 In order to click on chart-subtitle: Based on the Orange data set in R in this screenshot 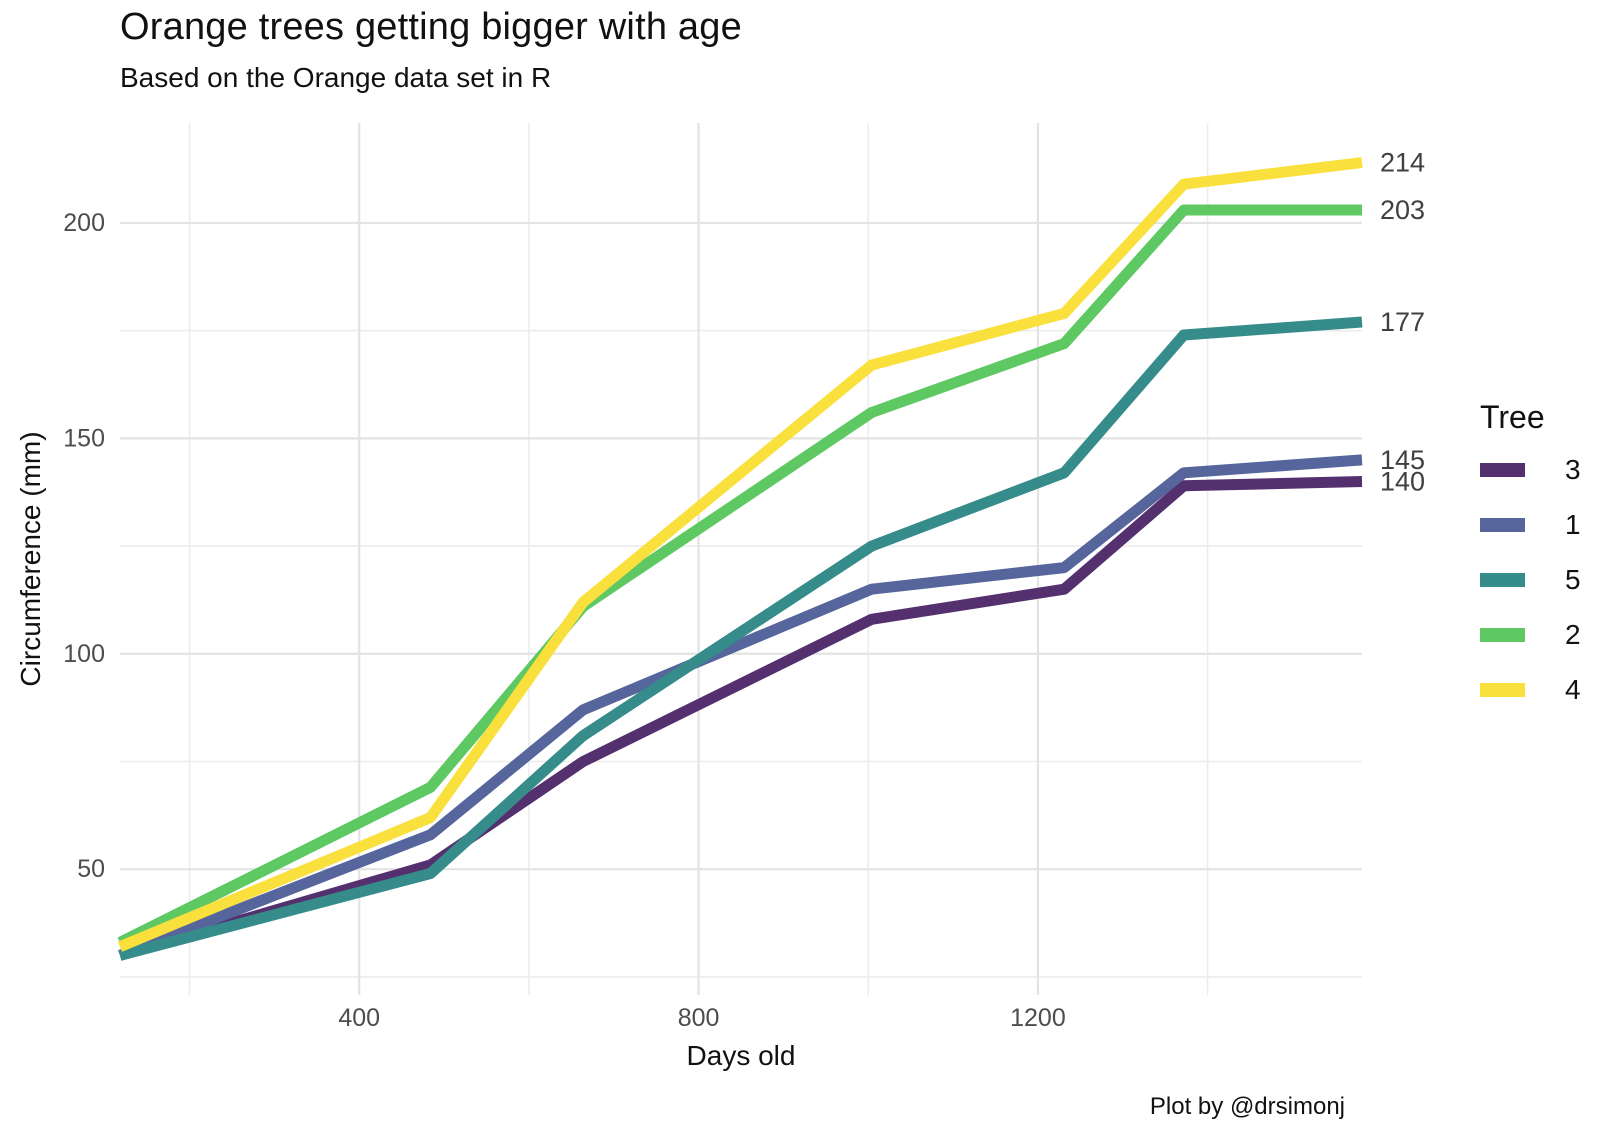, I will do `click(336, 77)`.